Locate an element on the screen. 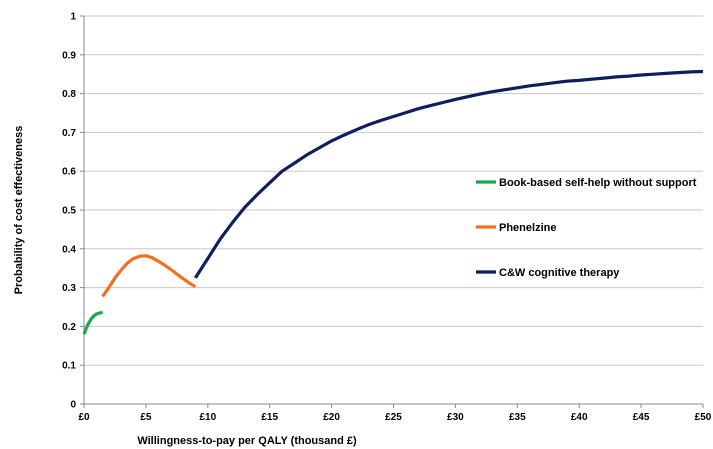 The image size is (713, 449). x-tick-label: £15 is located at coordinates (269, 417).